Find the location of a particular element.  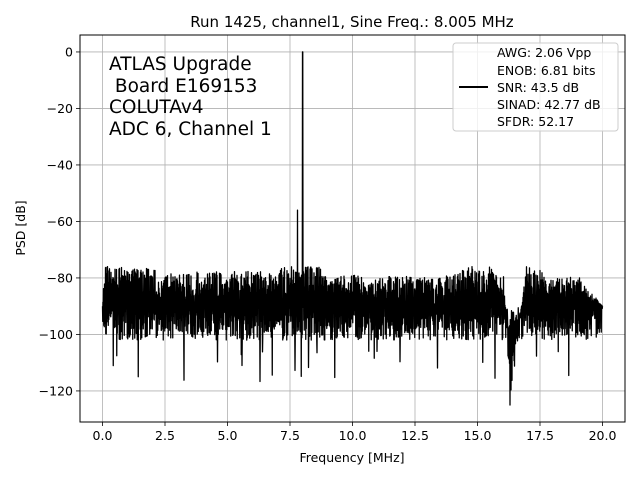

x-tick-label: 0.0 is located at coordinates (103, 435).